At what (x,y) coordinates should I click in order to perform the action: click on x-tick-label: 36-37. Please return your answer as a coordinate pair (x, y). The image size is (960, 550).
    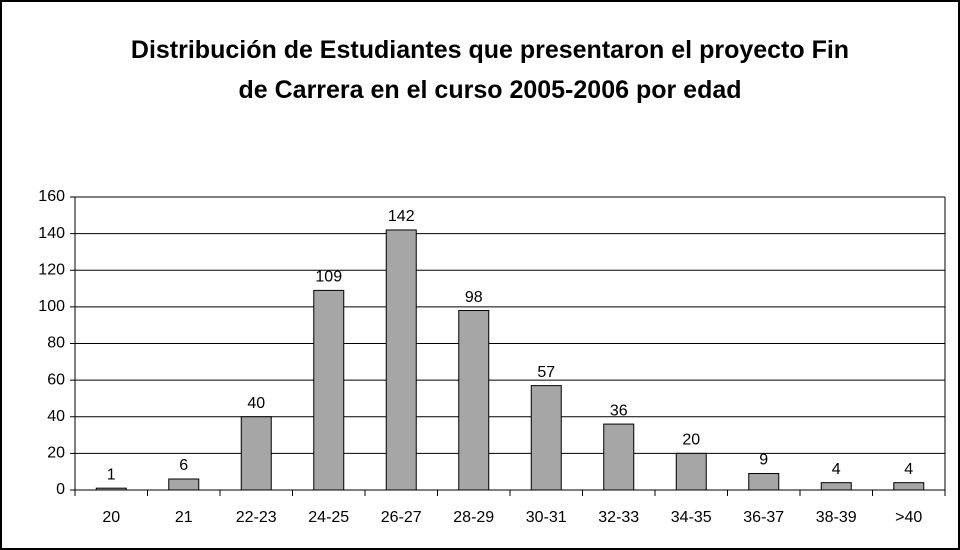
    Looking at the image, I should click on (763, 517).